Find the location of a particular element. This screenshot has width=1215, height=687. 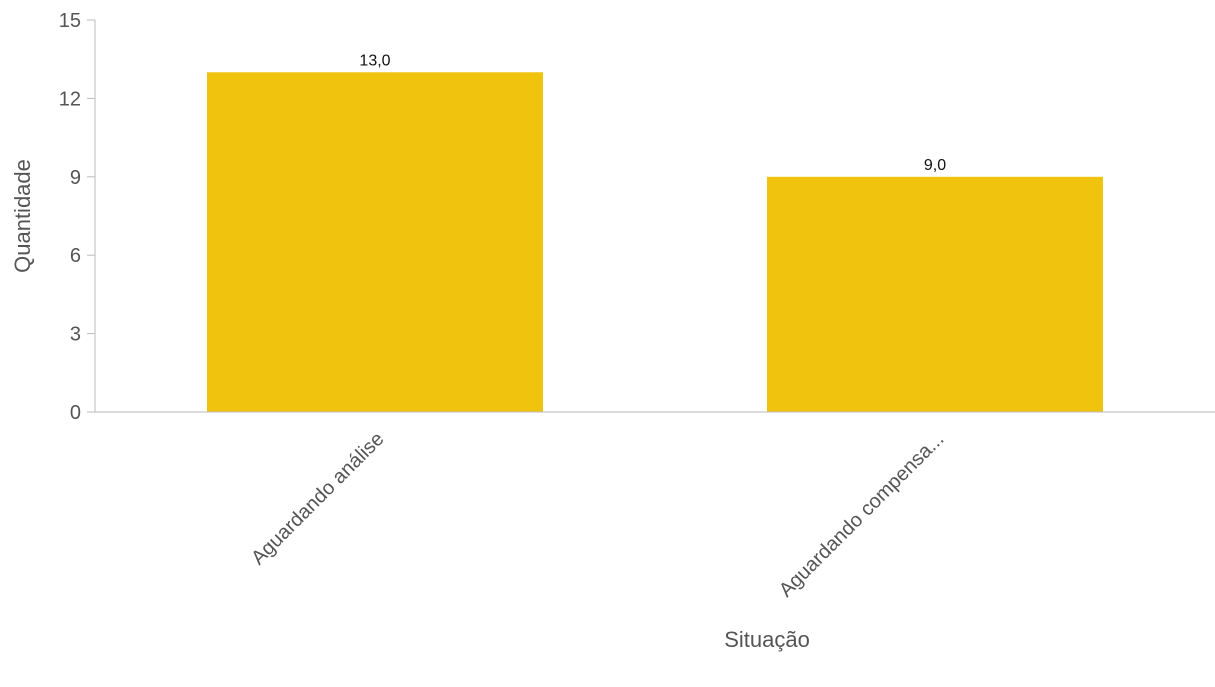

y-axis-title: Quantidade is located at coordinates (22, 216).